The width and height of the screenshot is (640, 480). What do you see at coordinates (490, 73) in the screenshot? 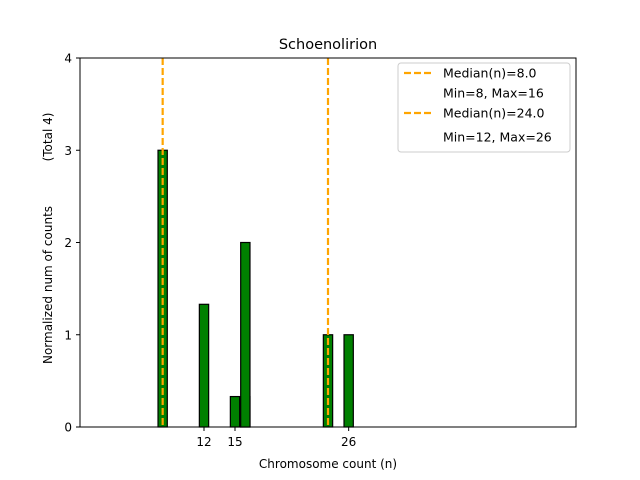
I see `legend-median-1-label: Median(n)=8.0` at bounding box center [490, 73].